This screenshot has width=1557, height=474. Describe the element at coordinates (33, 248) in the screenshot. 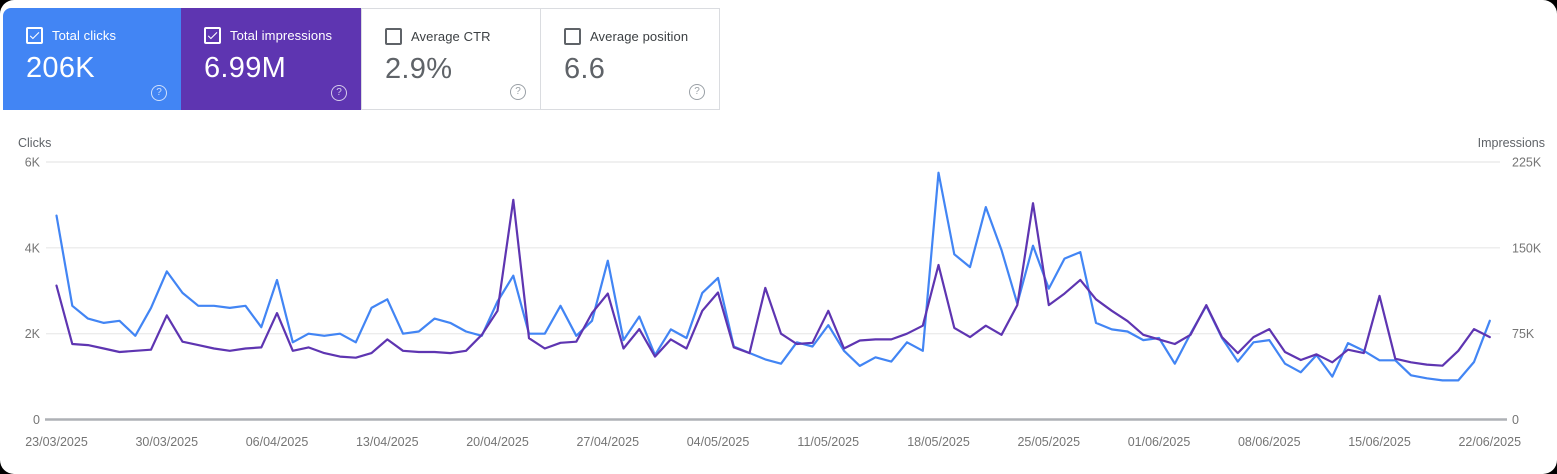

I see `left-axis-tick: 4K` at that location.